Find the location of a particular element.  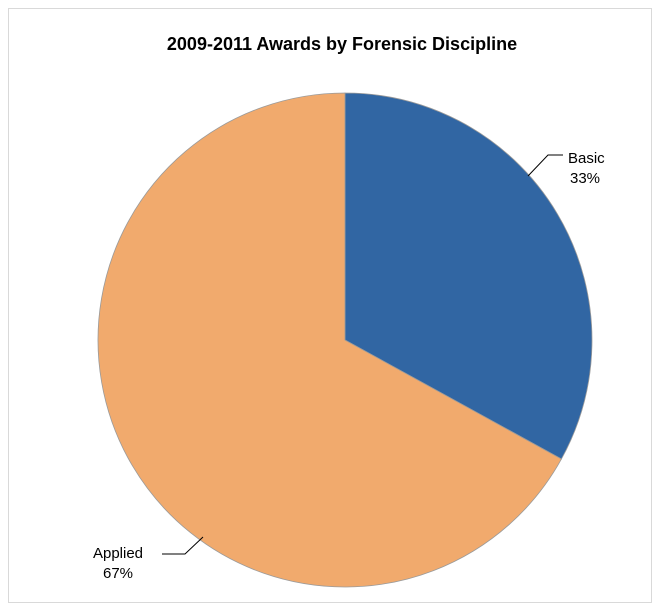

data-label-percent-basic: 33% is located at coordinates (585, 178).